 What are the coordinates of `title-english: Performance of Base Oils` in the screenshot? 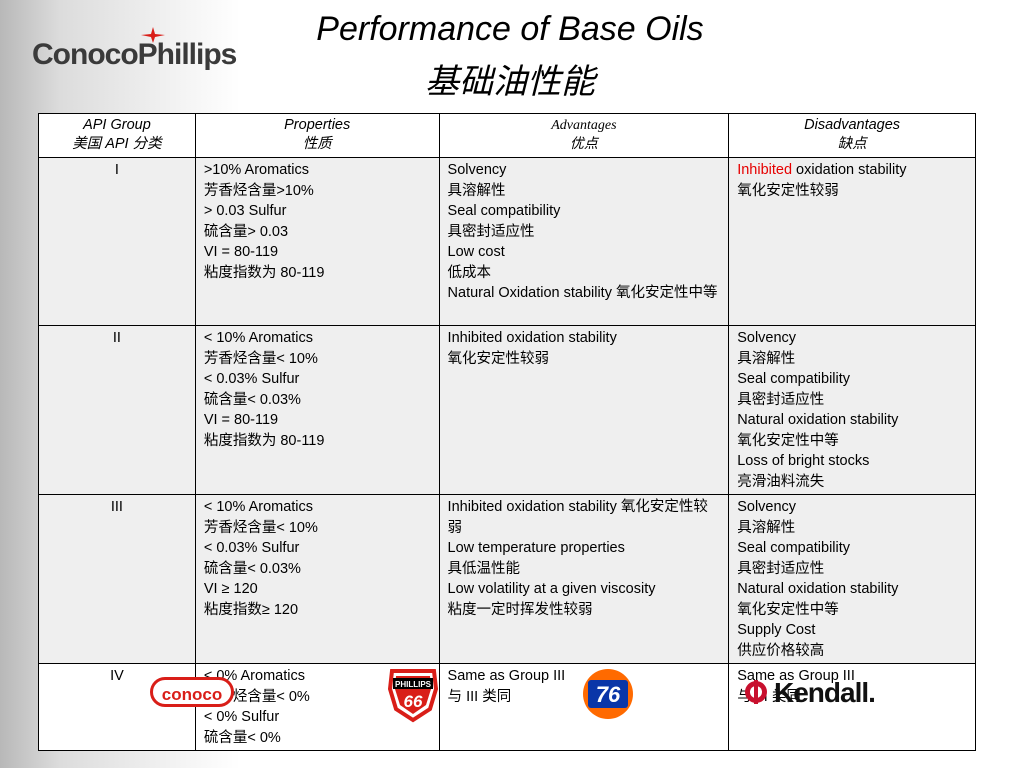 It's located at (510, 29).